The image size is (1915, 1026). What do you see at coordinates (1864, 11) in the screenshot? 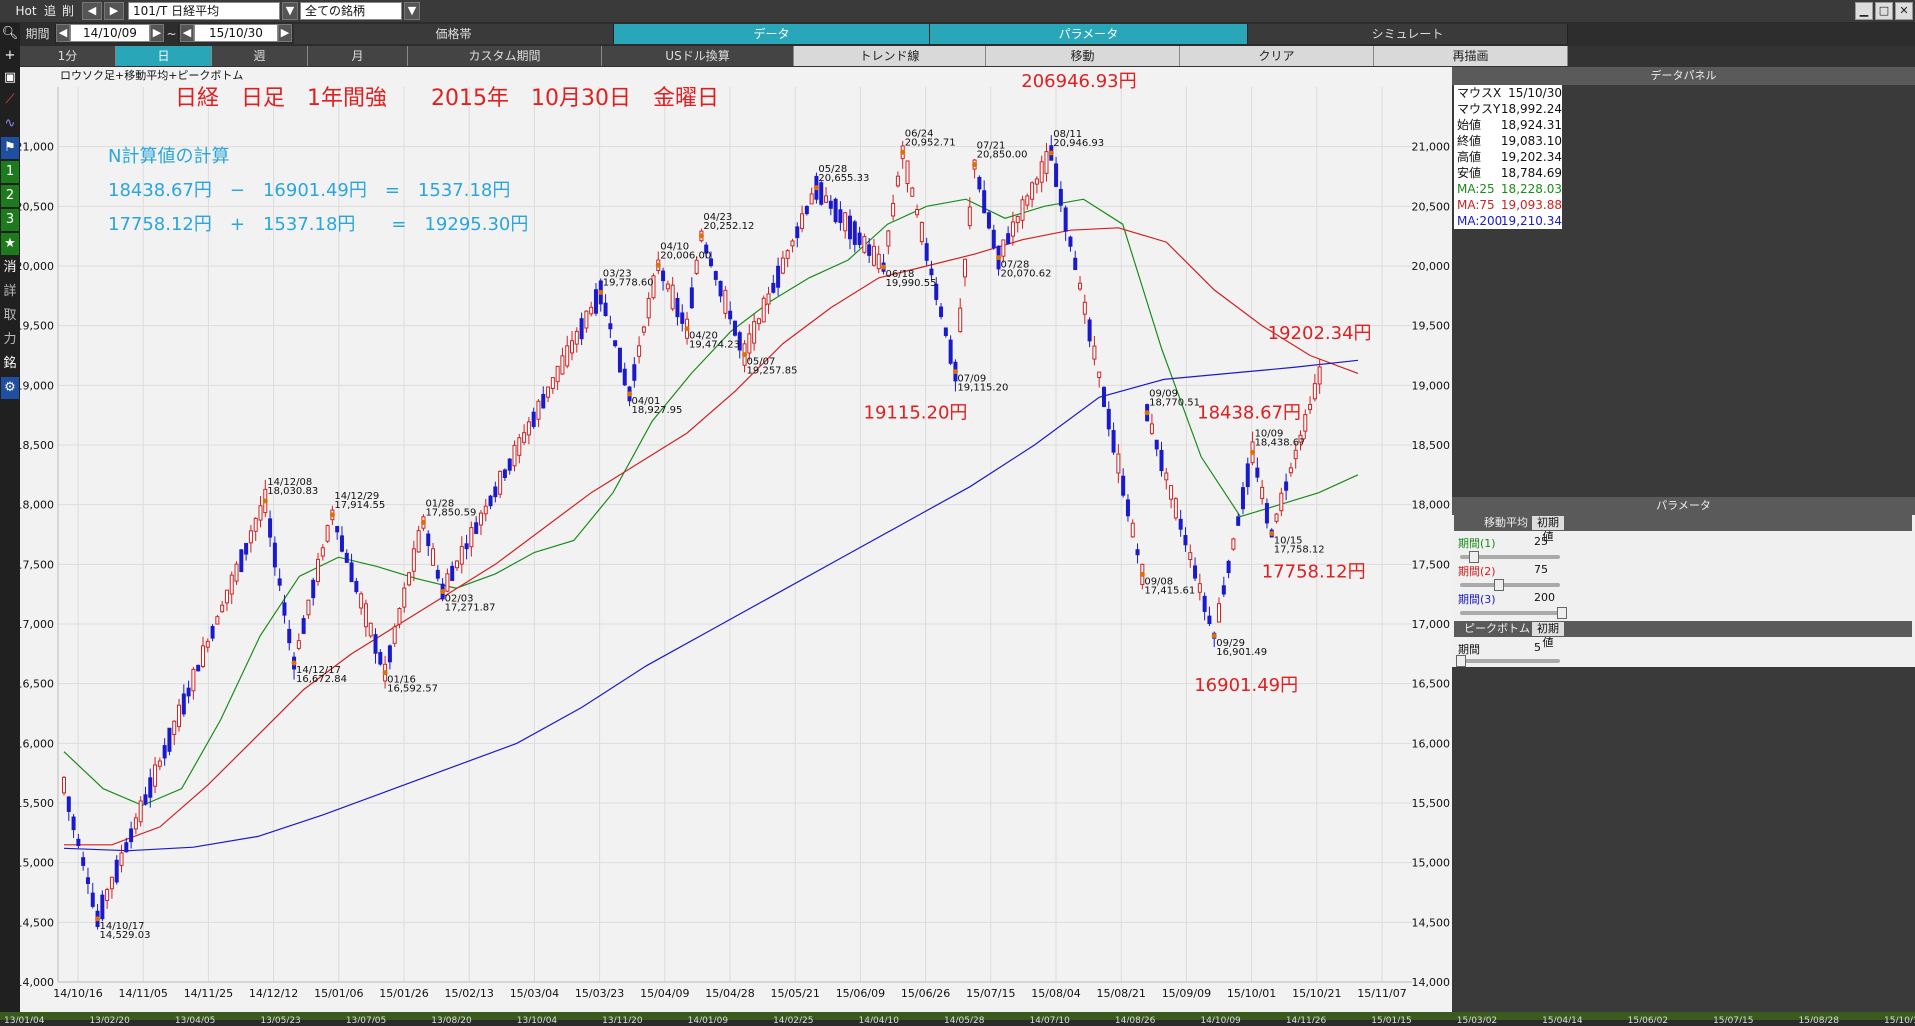
I see `minimize-icon: ▁` at bounding box center [1864, 11].